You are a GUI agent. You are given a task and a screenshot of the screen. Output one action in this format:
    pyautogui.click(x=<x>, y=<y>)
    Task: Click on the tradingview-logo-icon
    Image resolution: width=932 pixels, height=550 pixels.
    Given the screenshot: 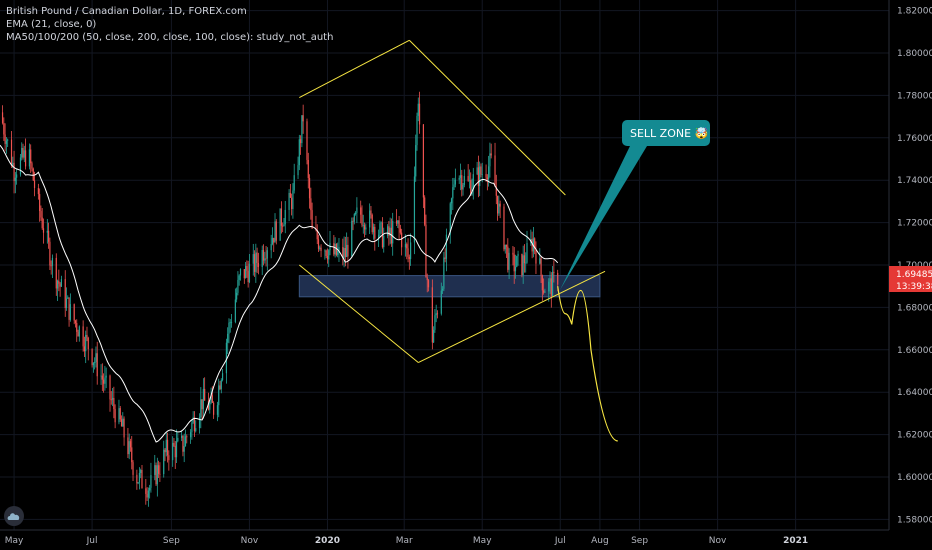 What is the action you would take?
    pyautogui.click(x=14, y=516)
    